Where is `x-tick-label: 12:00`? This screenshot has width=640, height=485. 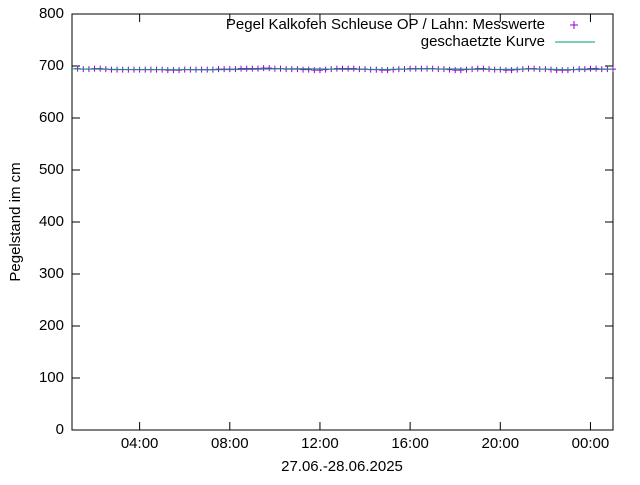
x-tick-label: 12:00 is located at coordinates (320, 443).